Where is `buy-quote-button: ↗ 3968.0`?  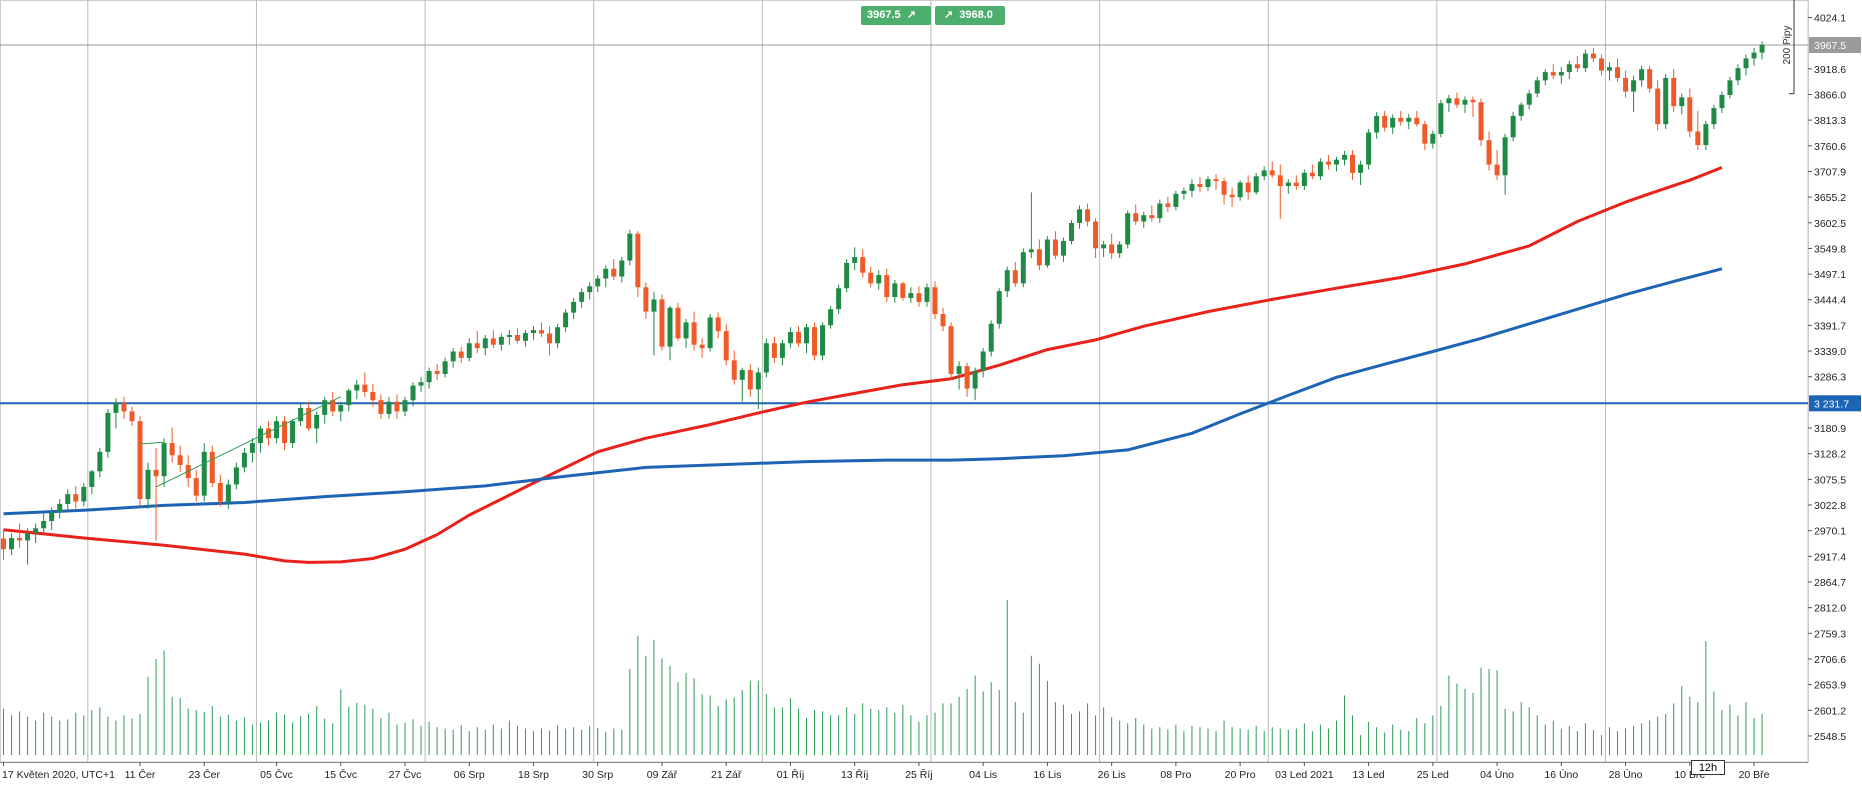 buy-quote-button: ↗ 3968.0 is located at coordinates (970, 15).